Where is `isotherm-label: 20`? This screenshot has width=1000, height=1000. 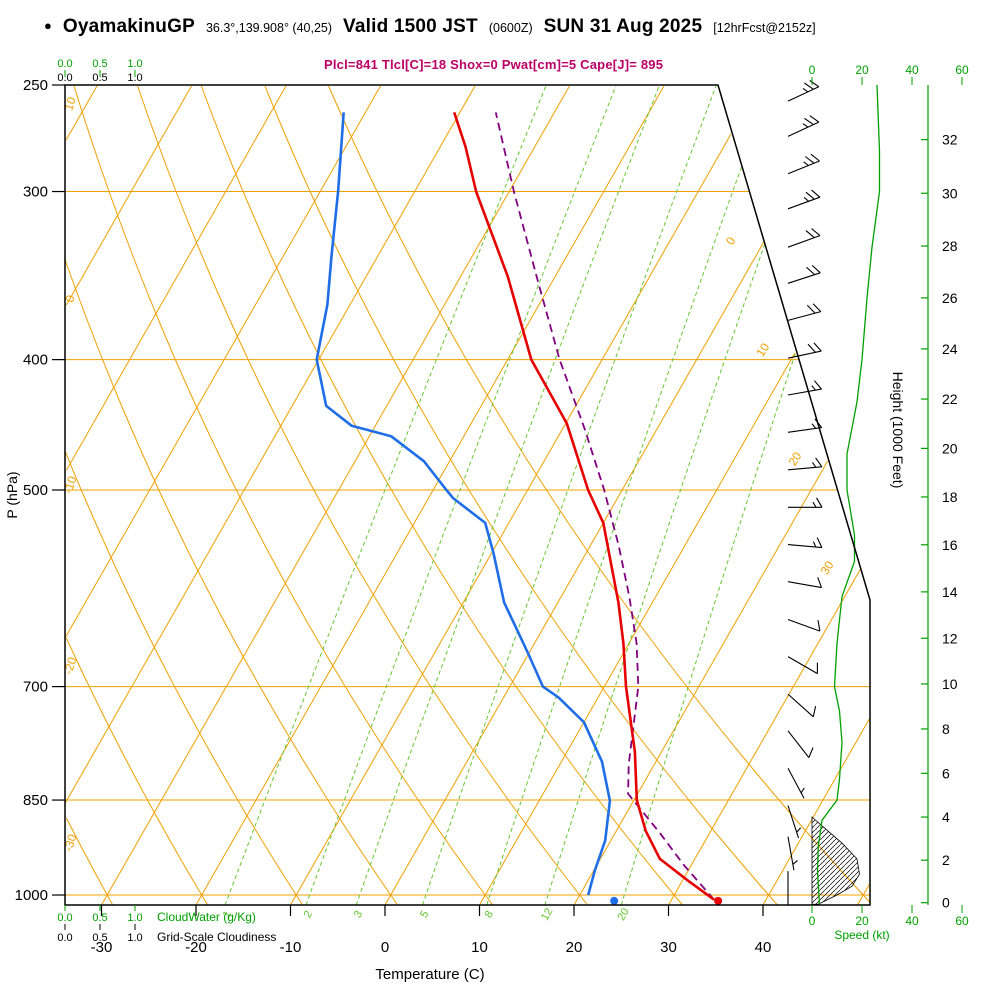 isotherm-label: 20 is located at coordinates (795, 458).